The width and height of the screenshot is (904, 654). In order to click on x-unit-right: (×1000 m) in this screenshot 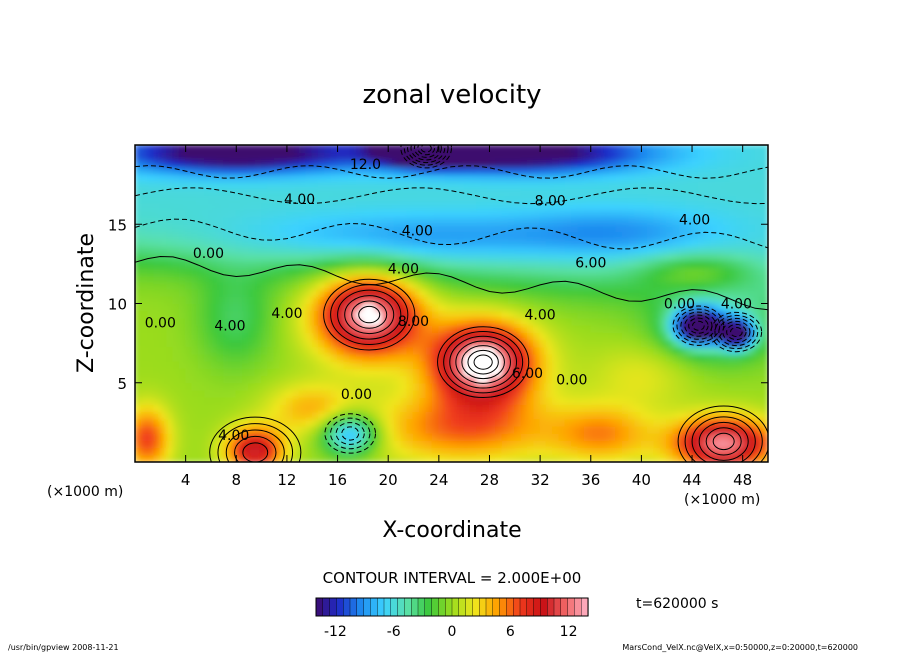, I will do `click(722, 500)`.